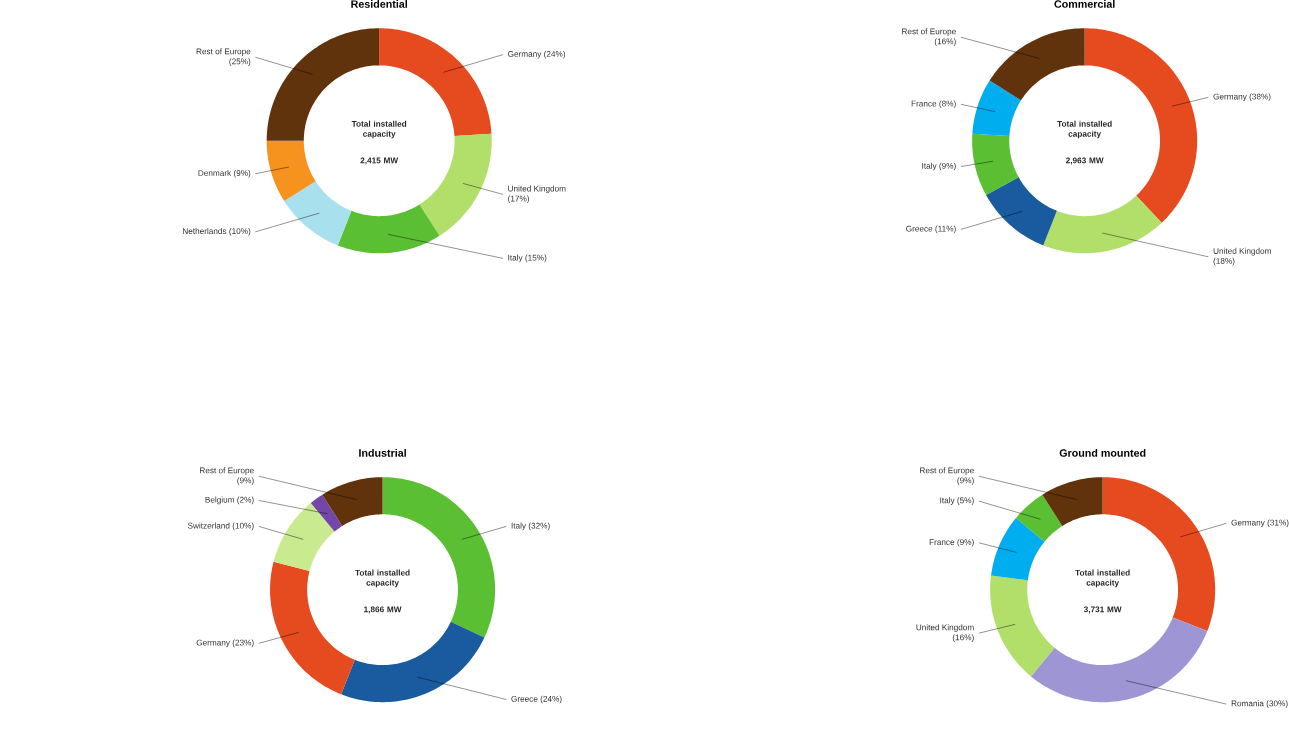 The image size is (1289, 746). What do you see at coordinates (947, 104) in the screenshot?
I see `data-label: (8%)` at bounding box center [947, 104].